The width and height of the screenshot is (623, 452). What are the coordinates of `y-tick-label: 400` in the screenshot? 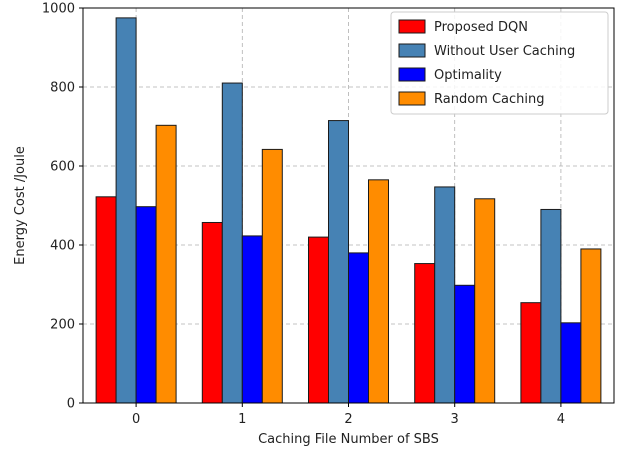 It's located at (62, 246).